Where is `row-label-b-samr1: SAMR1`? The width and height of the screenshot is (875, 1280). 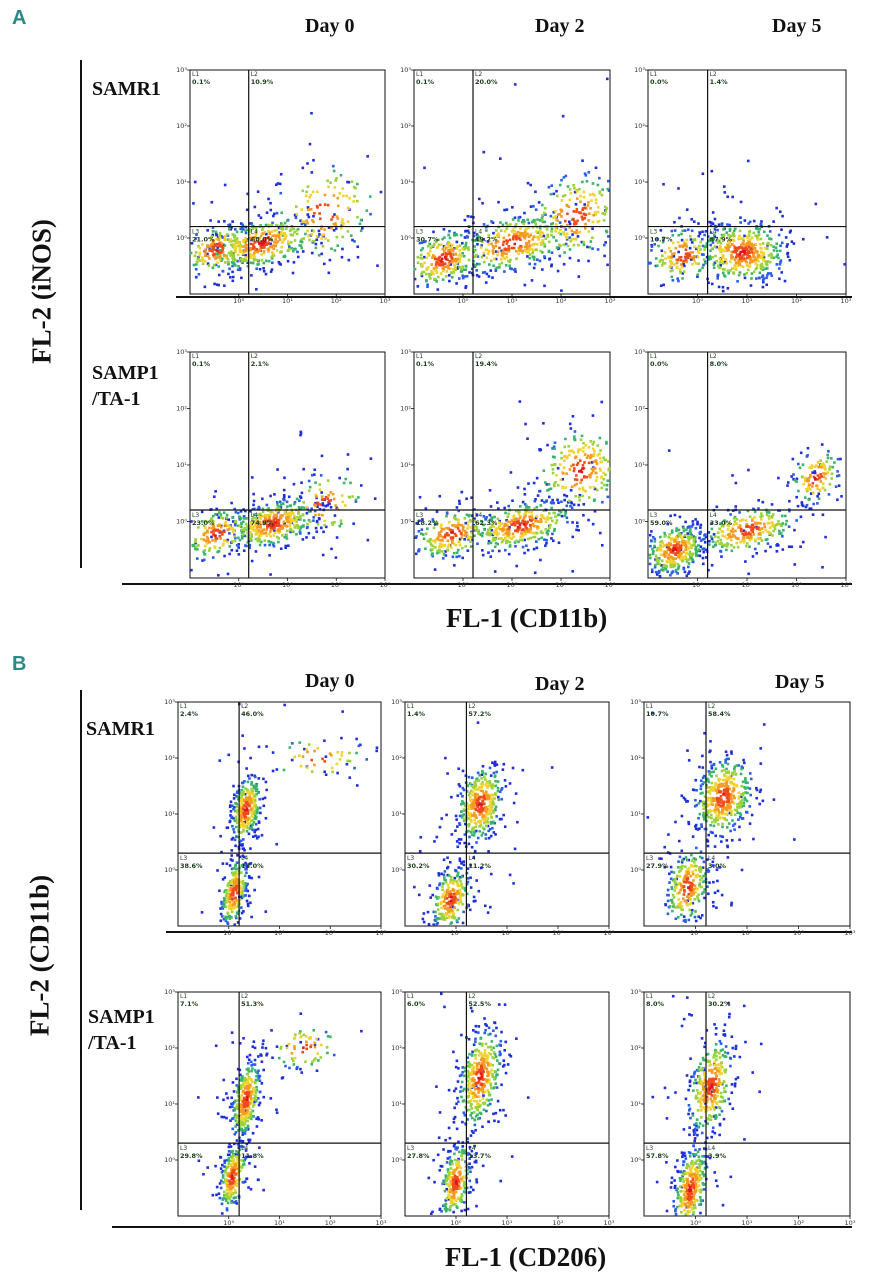
row-label-b-samr1: SAMR1 is located at coordinates (120, 729).